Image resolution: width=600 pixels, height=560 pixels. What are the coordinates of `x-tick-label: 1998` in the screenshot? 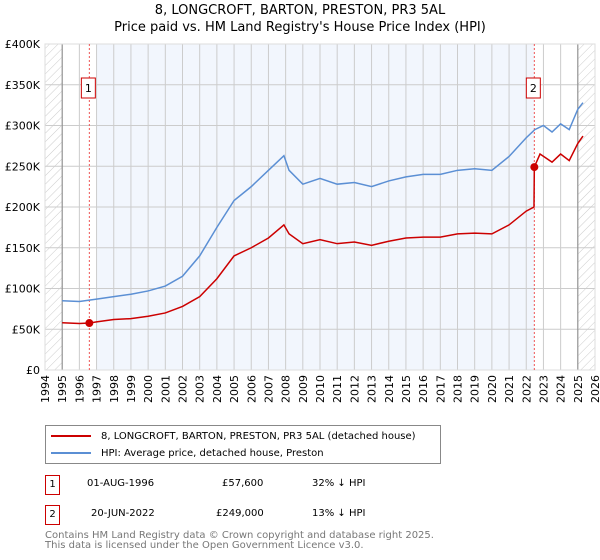 It's located at (114, 389).